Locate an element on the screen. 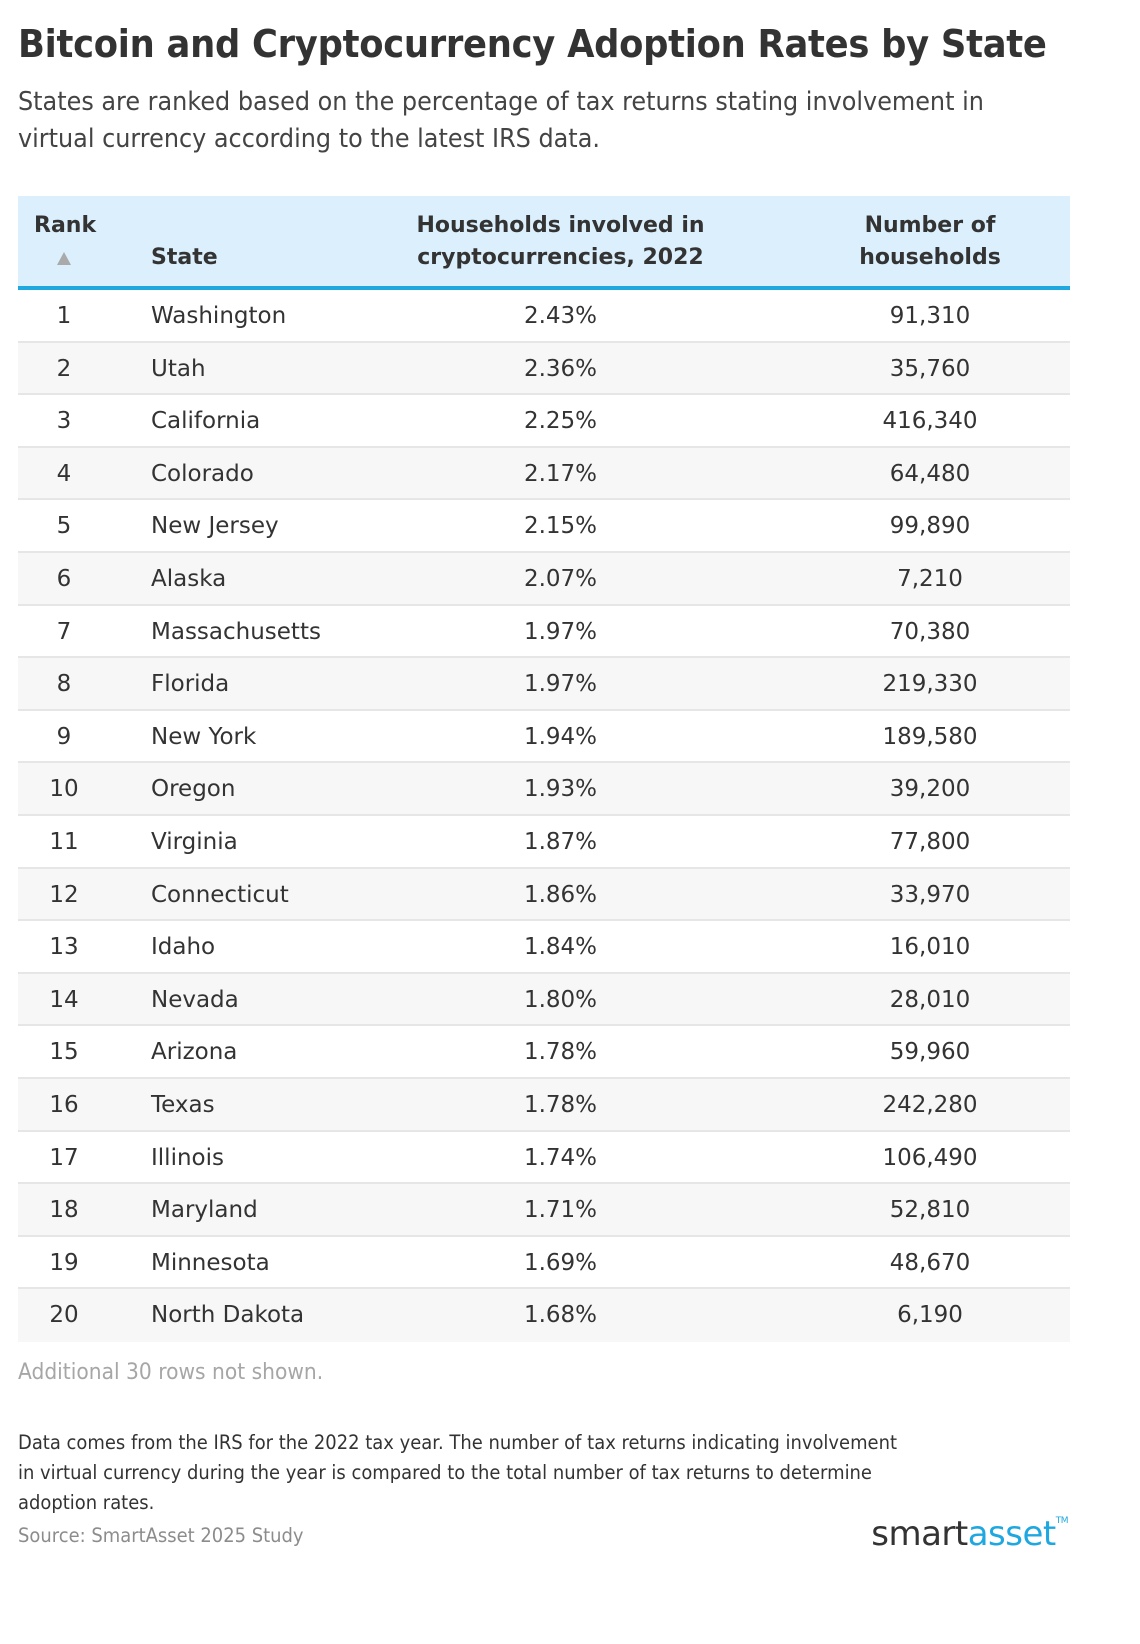 The width and height of the screenshot is (1140, 1644). cell-households-pct: 2.07% is located at coordinates (560, 578).